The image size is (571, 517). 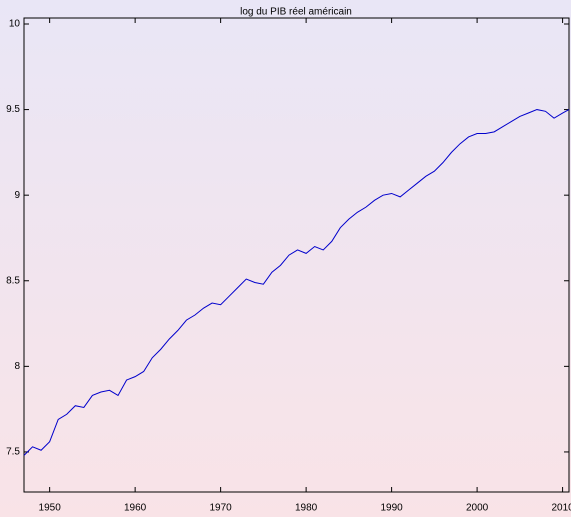 I want to click on chart-title: log du PIB réel américain, so click(x=296, y=12).